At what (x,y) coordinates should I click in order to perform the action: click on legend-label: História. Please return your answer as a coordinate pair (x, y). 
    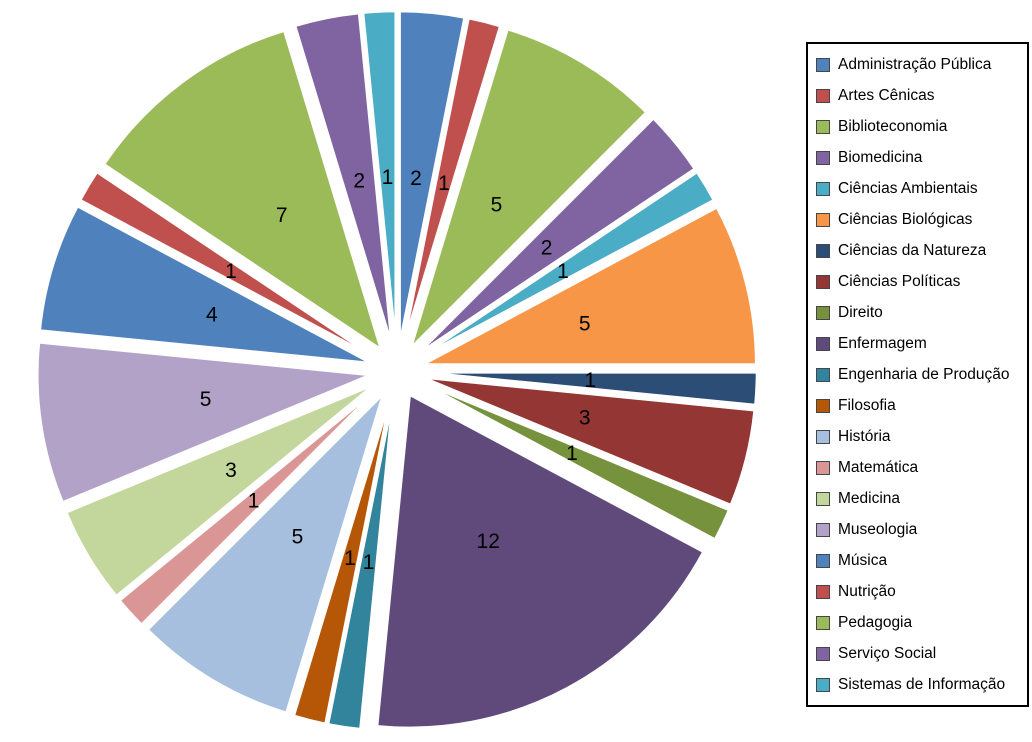
    Looking at the image, I should click on (864, 436).